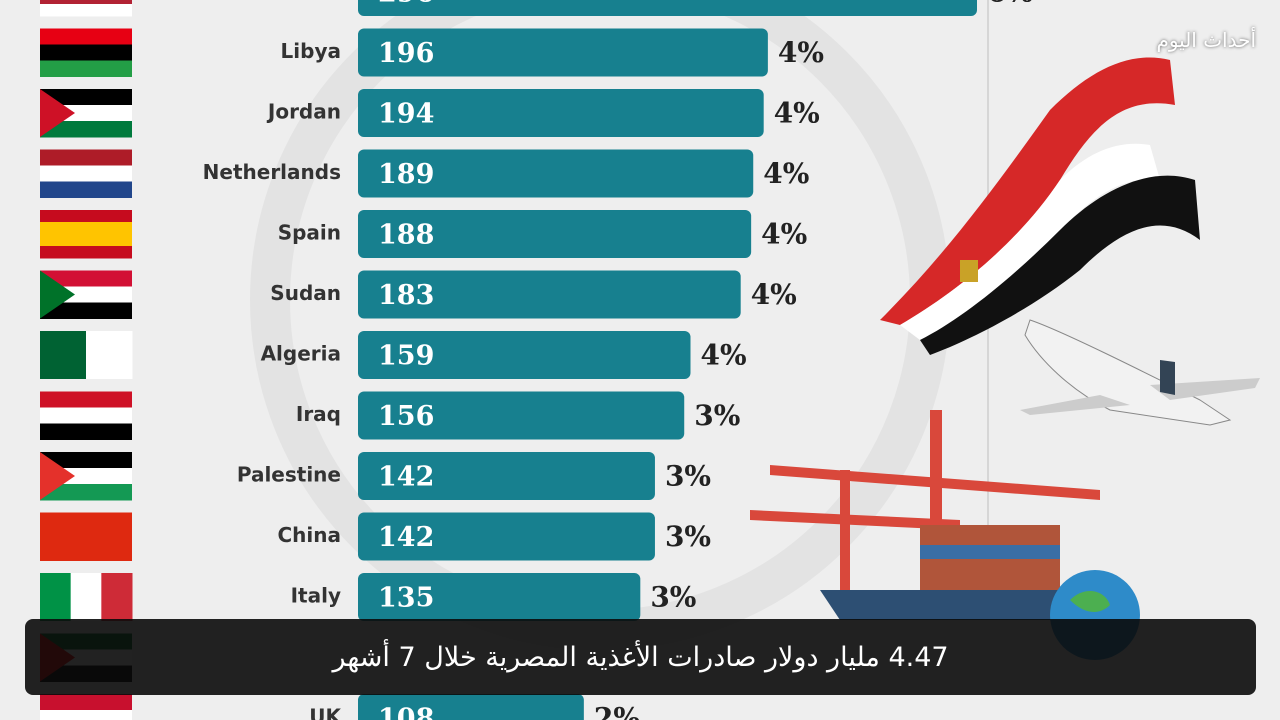  Describe the element at coordinates (969, 271) in the screenshot. I see `flag-eagle` at that location.